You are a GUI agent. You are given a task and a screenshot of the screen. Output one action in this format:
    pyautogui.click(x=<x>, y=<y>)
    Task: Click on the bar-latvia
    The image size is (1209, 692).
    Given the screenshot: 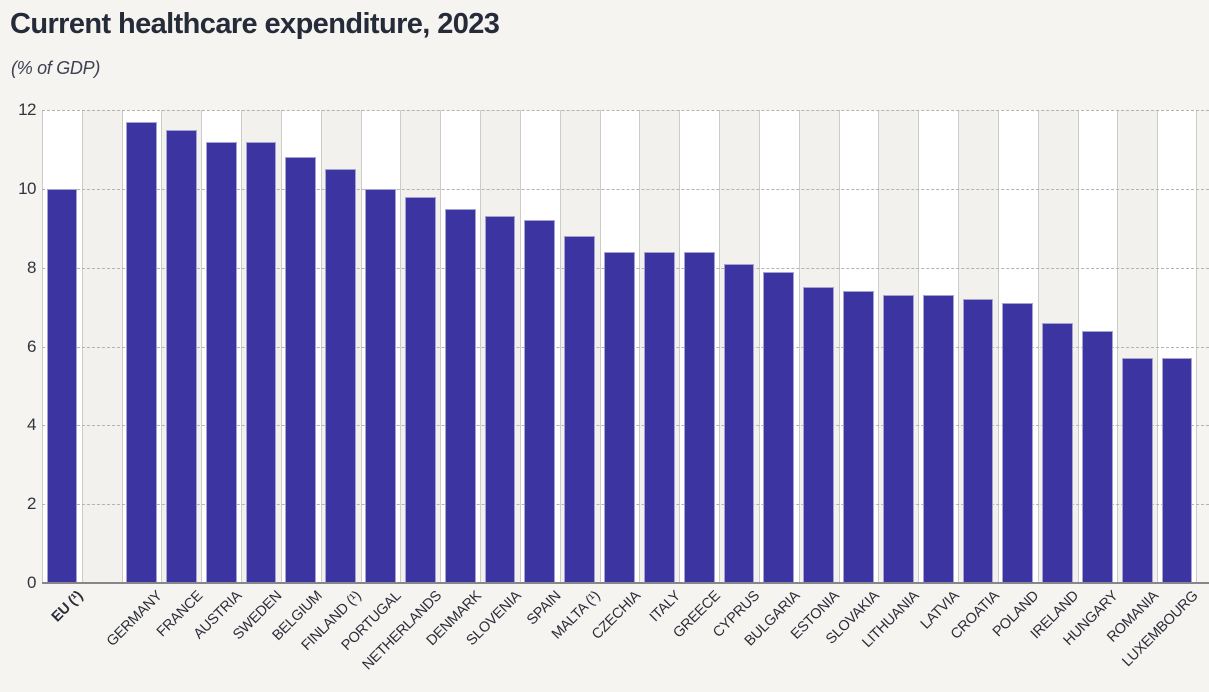 What is the action you would take?
    pyautogui.click(x=938, y=439)
    